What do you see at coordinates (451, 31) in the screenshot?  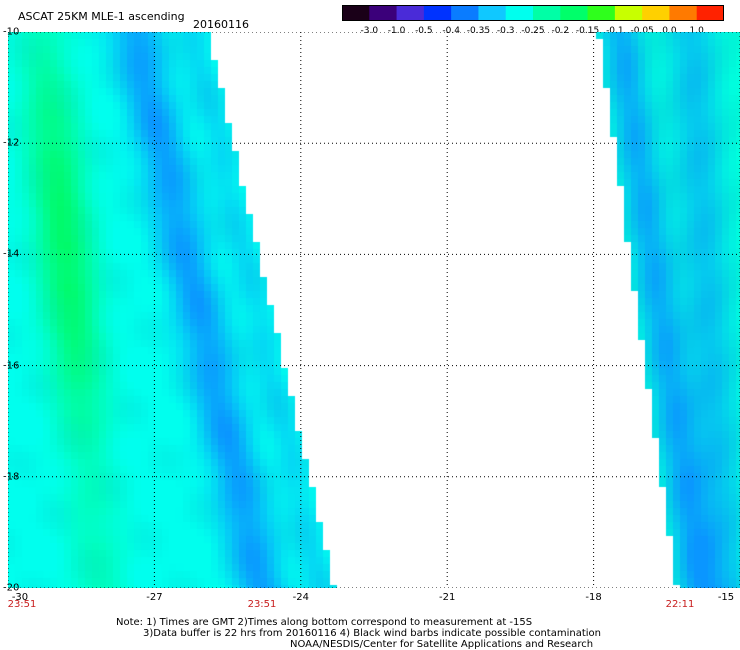 I see `colorbar-label: -0.4` at bounding box center [451, 31].